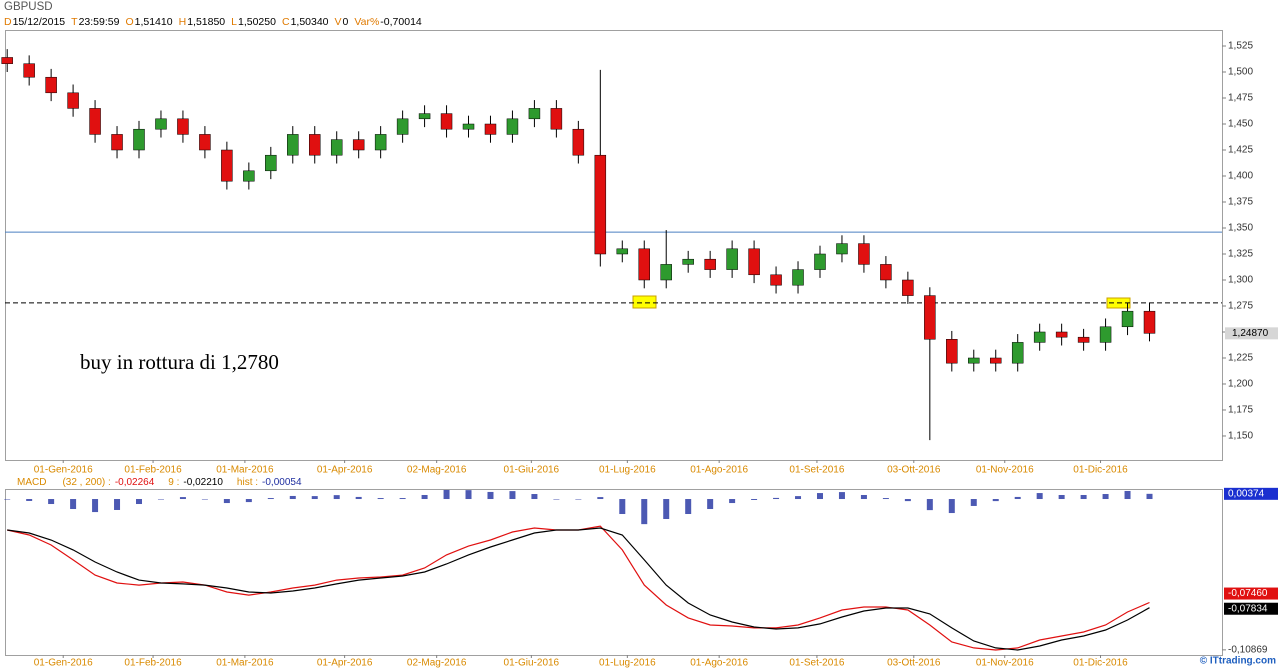 This screenshot has height=668, width=1278. Describe the element at coordinates (1248, 593) in the screenshot. I see `last-value-label: -0,07460` at that location.